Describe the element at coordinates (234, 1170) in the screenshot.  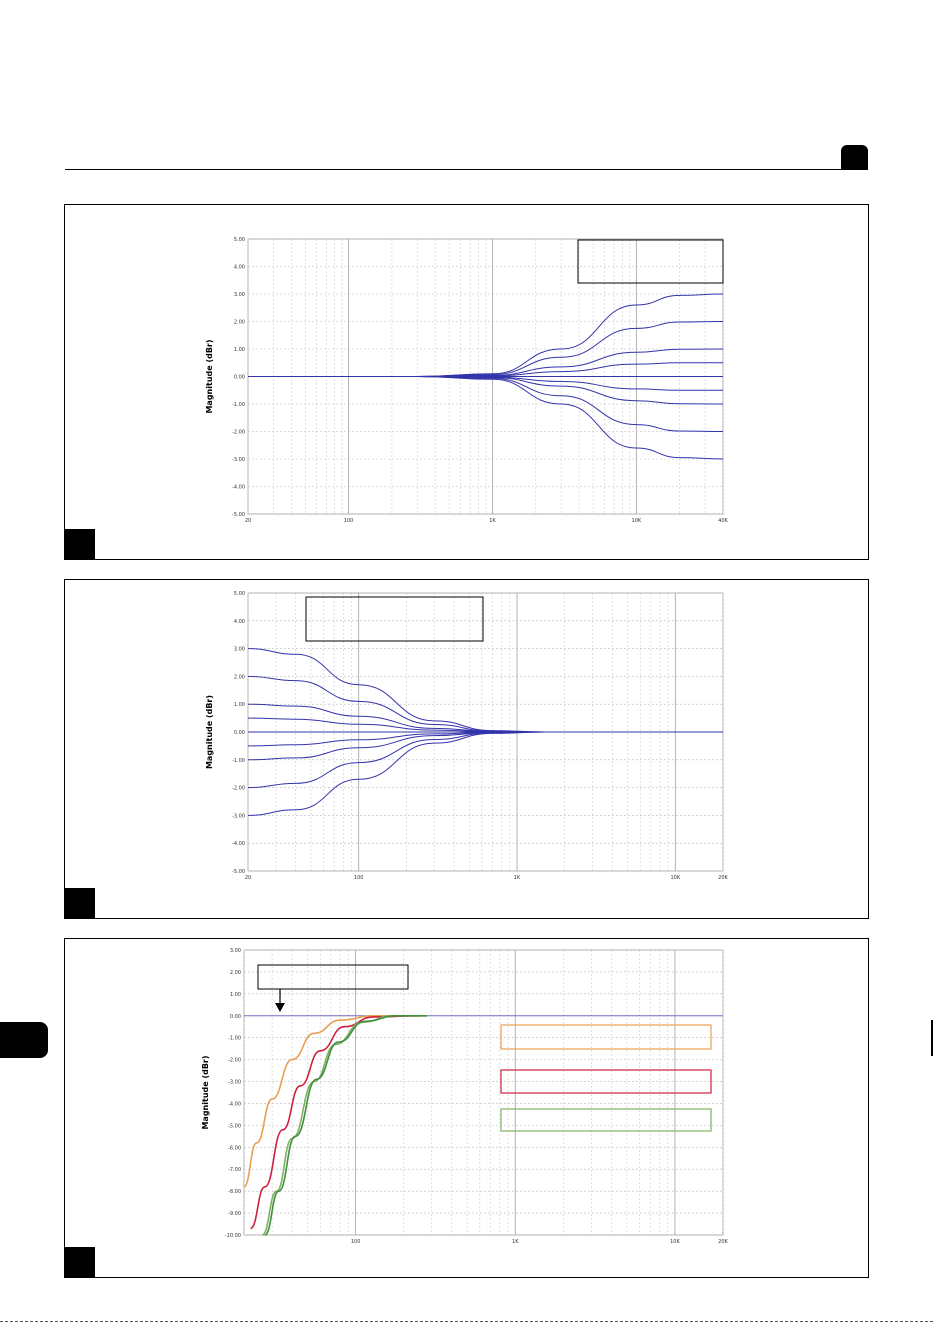
I see `y-tick-label: -7.00` at that location.